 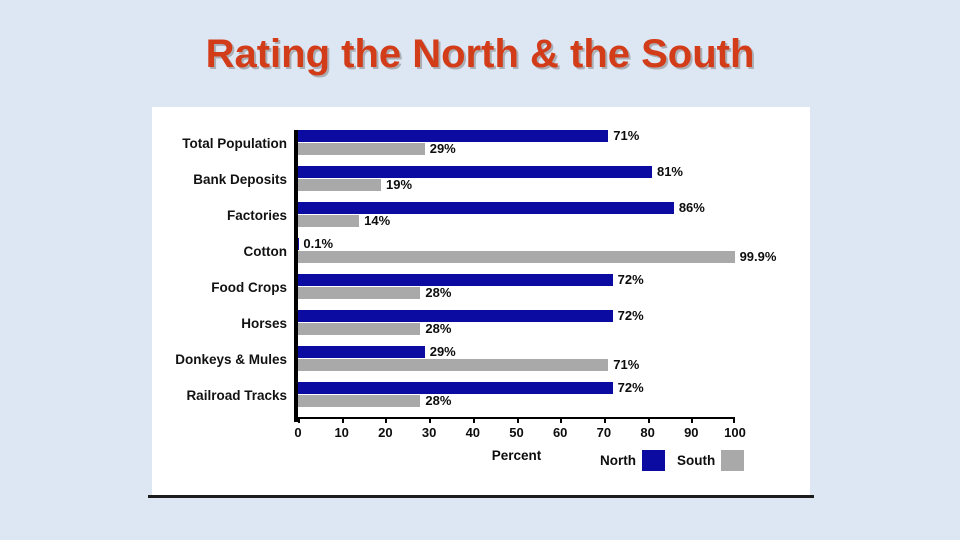 I want to click on legend-item-north: North, so click(x=632, y=460).